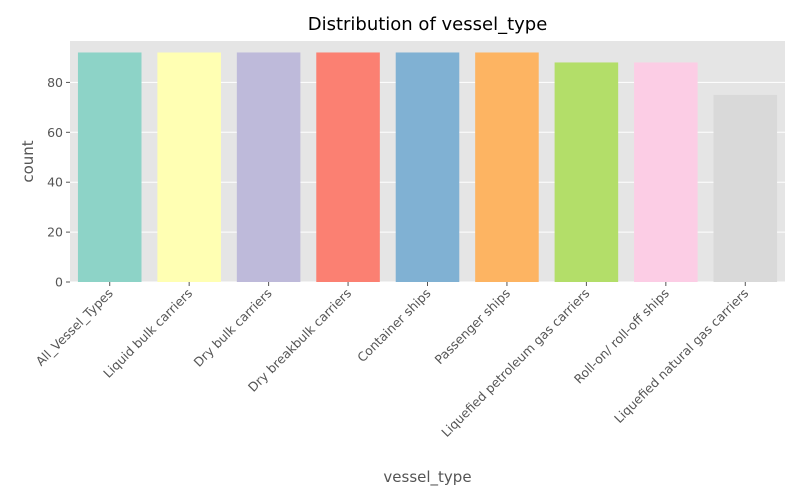  I want to click on chart-title: Distribution of vessel_type, so click(428, 24).